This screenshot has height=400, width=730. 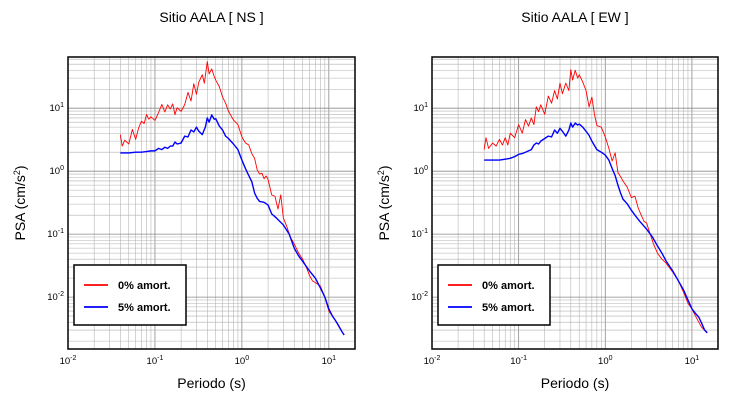 I want to click on chart-title: Sitio AALA [ NS ], so click(x=211, y=17).